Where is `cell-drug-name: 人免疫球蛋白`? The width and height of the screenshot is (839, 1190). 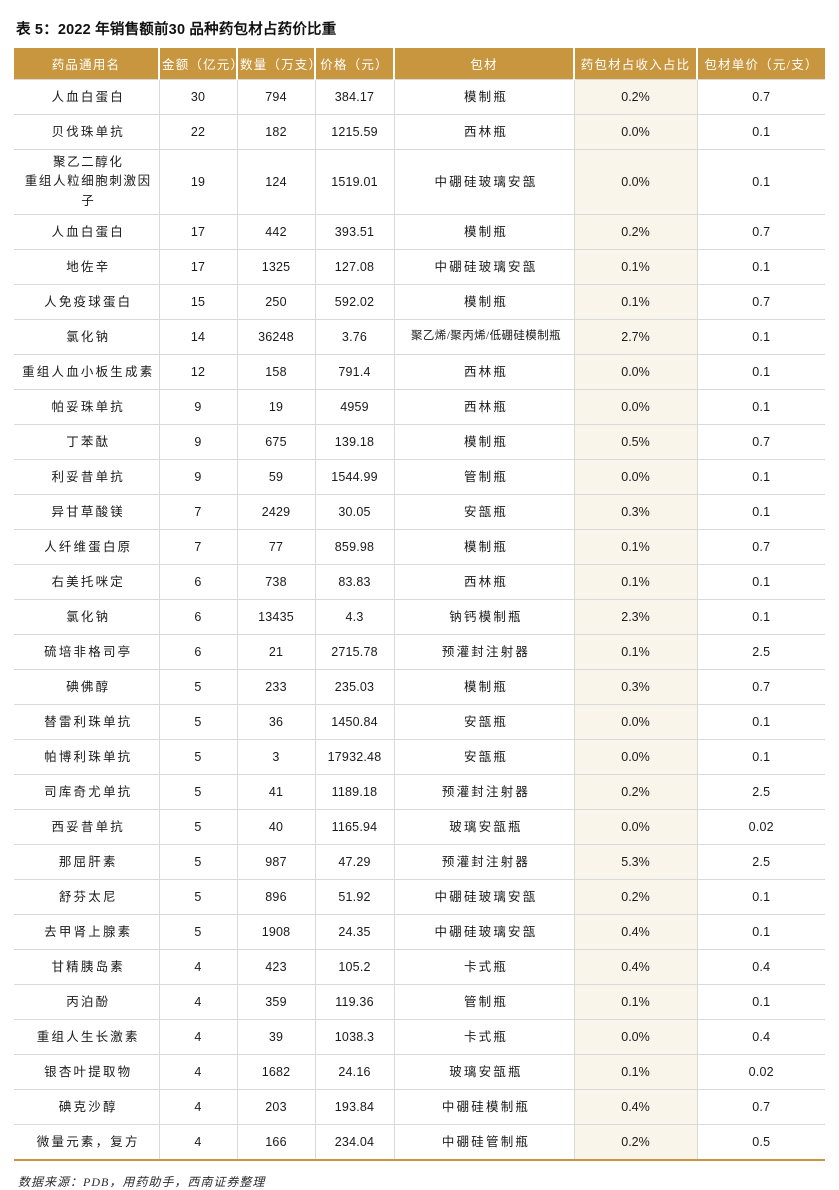
cell-drug-name: 人免疫球蛋白 is located at coordinates (87, 302).